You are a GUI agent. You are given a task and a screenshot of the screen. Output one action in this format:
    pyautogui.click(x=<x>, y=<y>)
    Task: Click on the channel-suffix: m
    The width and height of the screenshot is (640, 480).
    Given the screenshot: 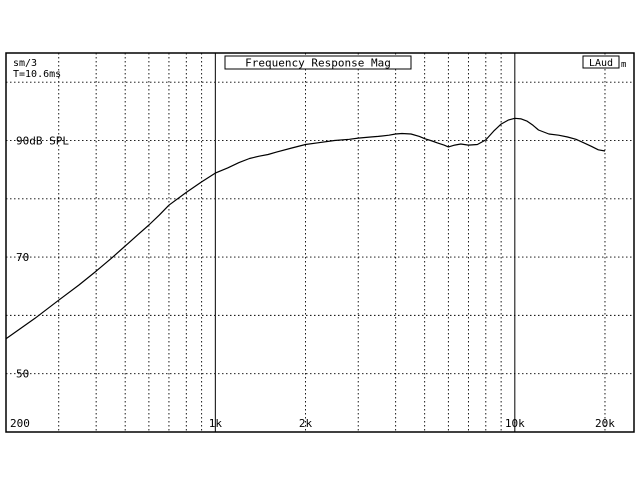 What is the action you would take?
    pyautogui.click(x=623, y=65)
    